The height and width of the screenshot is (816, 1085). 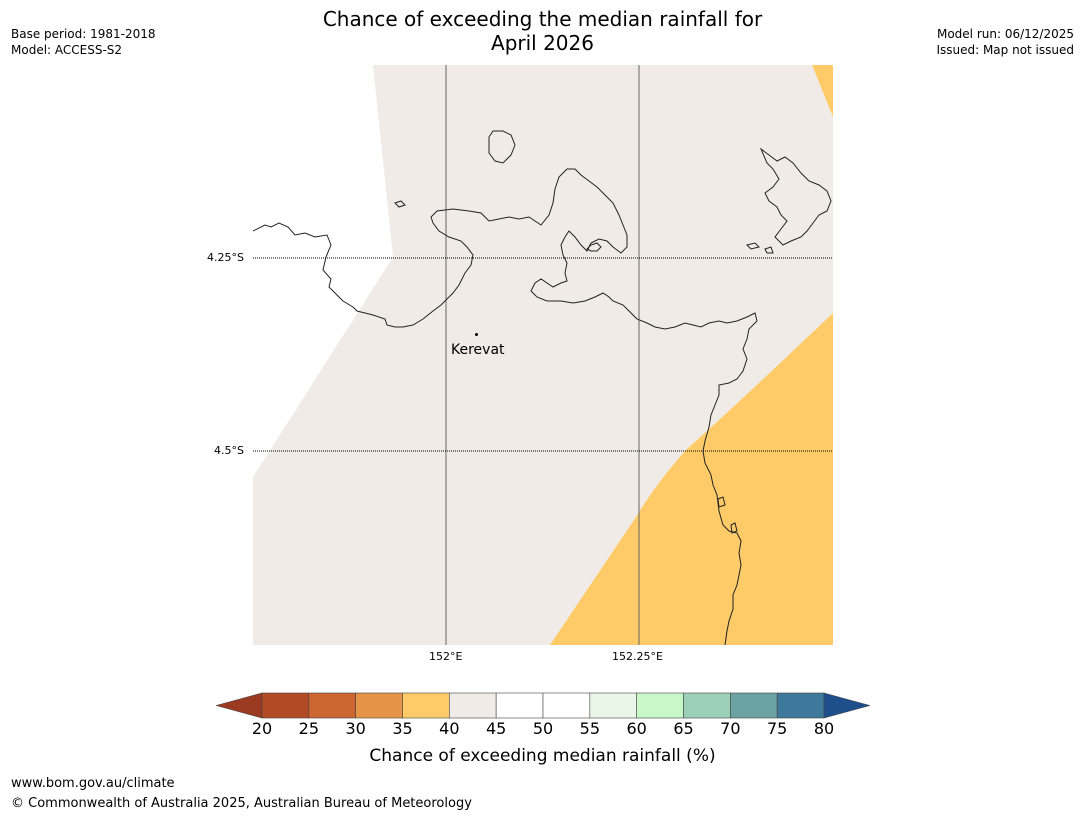 I want to click on latitude-label-4-5s: 4.5°S, so click(x=229, y=450).